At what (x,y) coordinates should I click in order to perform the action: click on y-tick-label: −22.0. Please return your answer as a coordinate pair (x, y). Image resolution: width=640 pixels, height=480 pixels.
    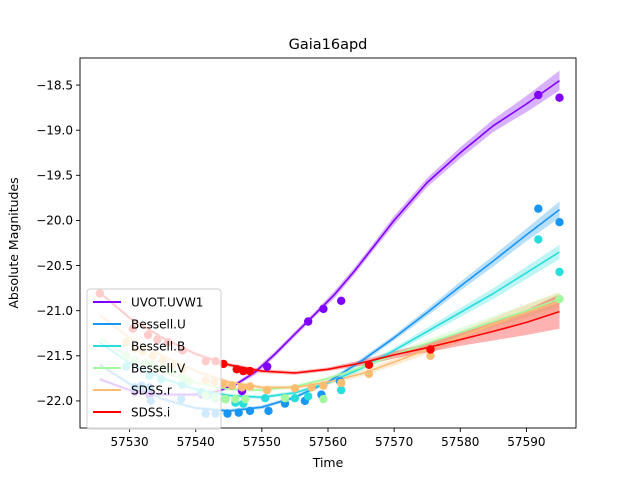
    Looking at the image, I should click on (54, 401).